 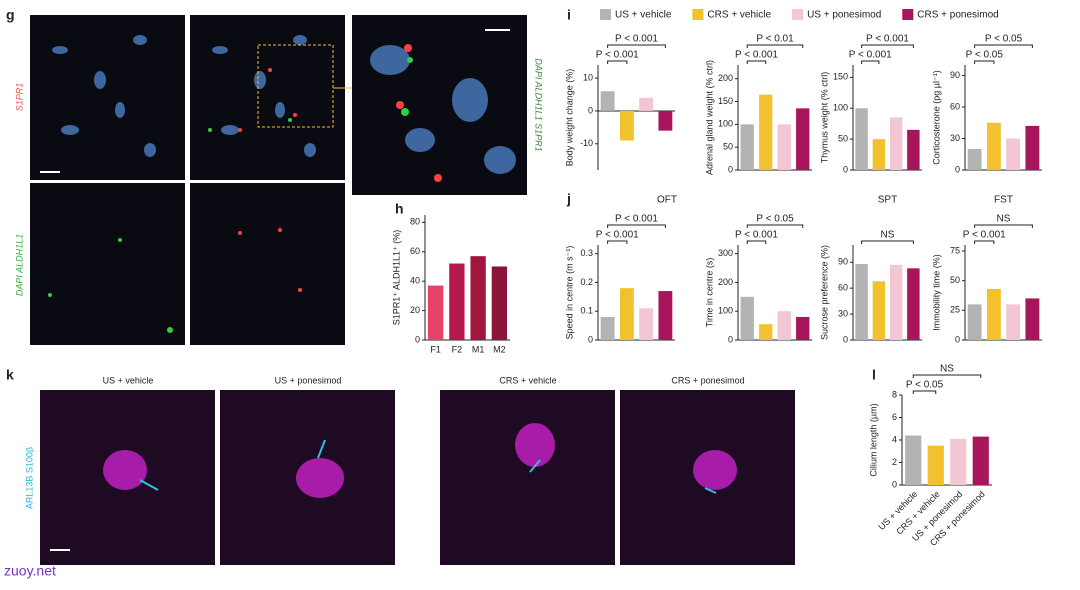 What do you see at coordinates (873, 439) in the screenshot?
I see `y-axis-label: Cilium length (µm)` at bounding box center [873, 439].